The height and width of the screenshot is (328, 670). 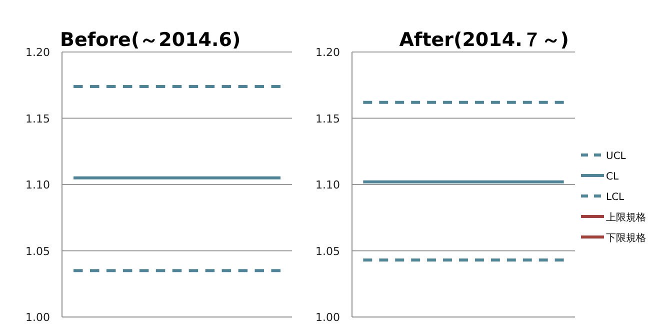 What do you see at coordinates (626, 238) in the screenshot?
I see `legend-label: 下限規格` at bounding box center [626, 238].